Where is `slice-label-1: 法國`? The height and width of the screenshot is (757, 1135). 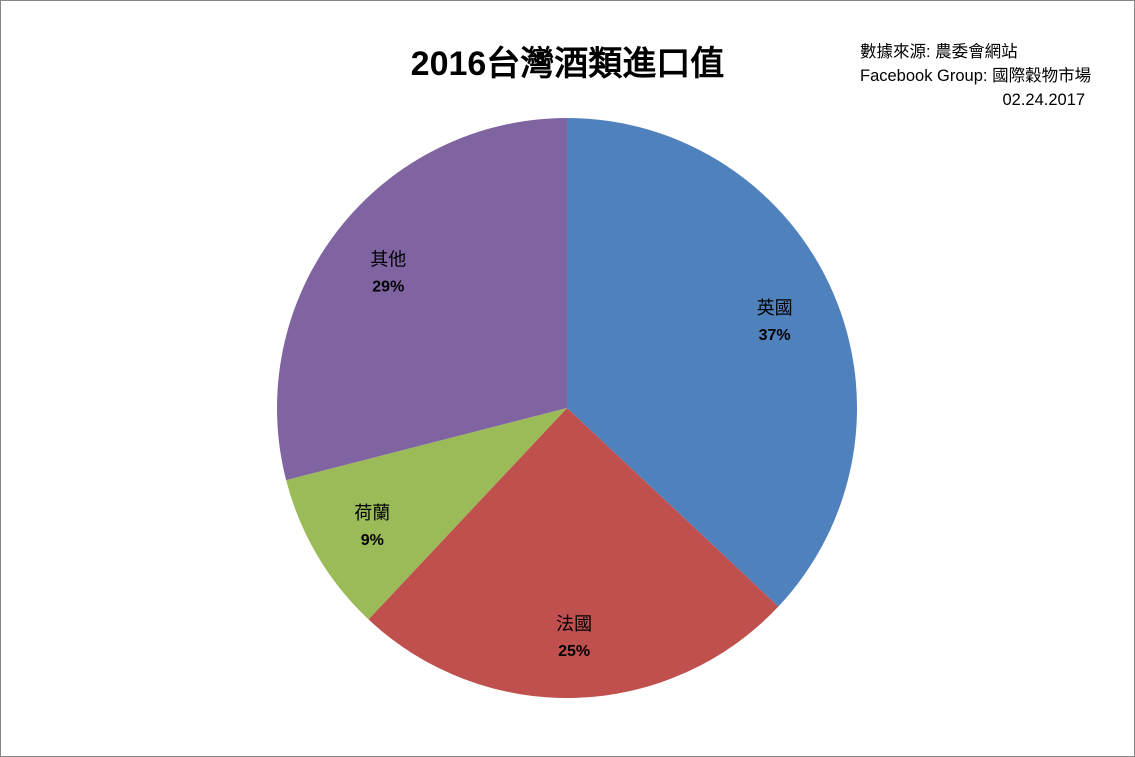
slice-label-1: 法國 is located at coordinates (574, 624).